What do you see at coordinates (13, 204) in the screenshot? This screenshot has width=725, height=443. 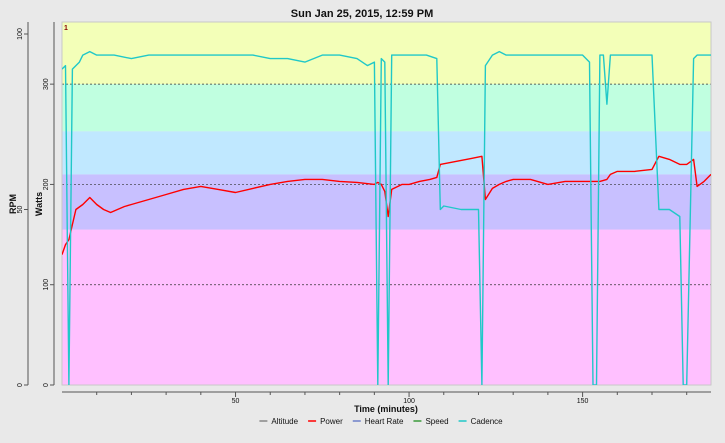 I see `rpm-axis-label: RPM` at bounding box center [13, 204].